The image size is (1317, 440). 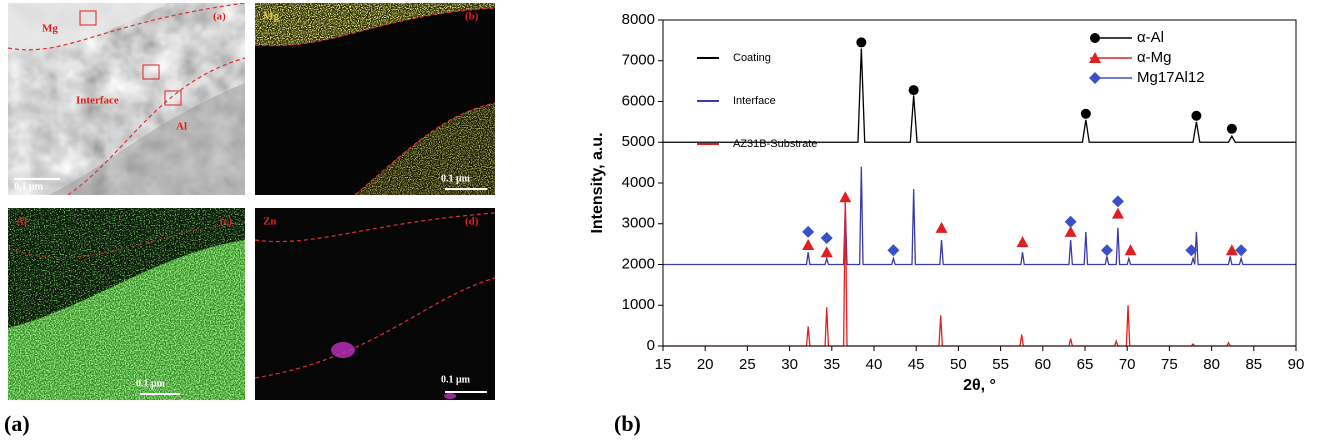 What do you see at coordinates (789, 364) in the screenshot?
I see `x-tick-label: 30` at bounding box center [789, 364].